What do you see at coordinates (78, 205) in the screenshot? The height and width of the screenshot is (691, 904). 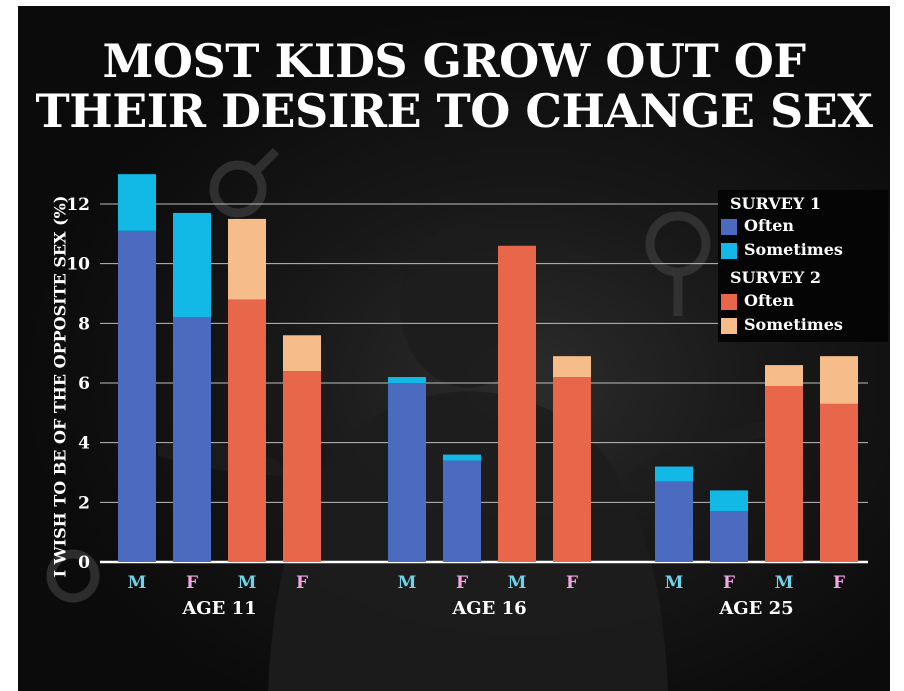 I see `y-tick-label: 12` at bounding box center [78, 205].